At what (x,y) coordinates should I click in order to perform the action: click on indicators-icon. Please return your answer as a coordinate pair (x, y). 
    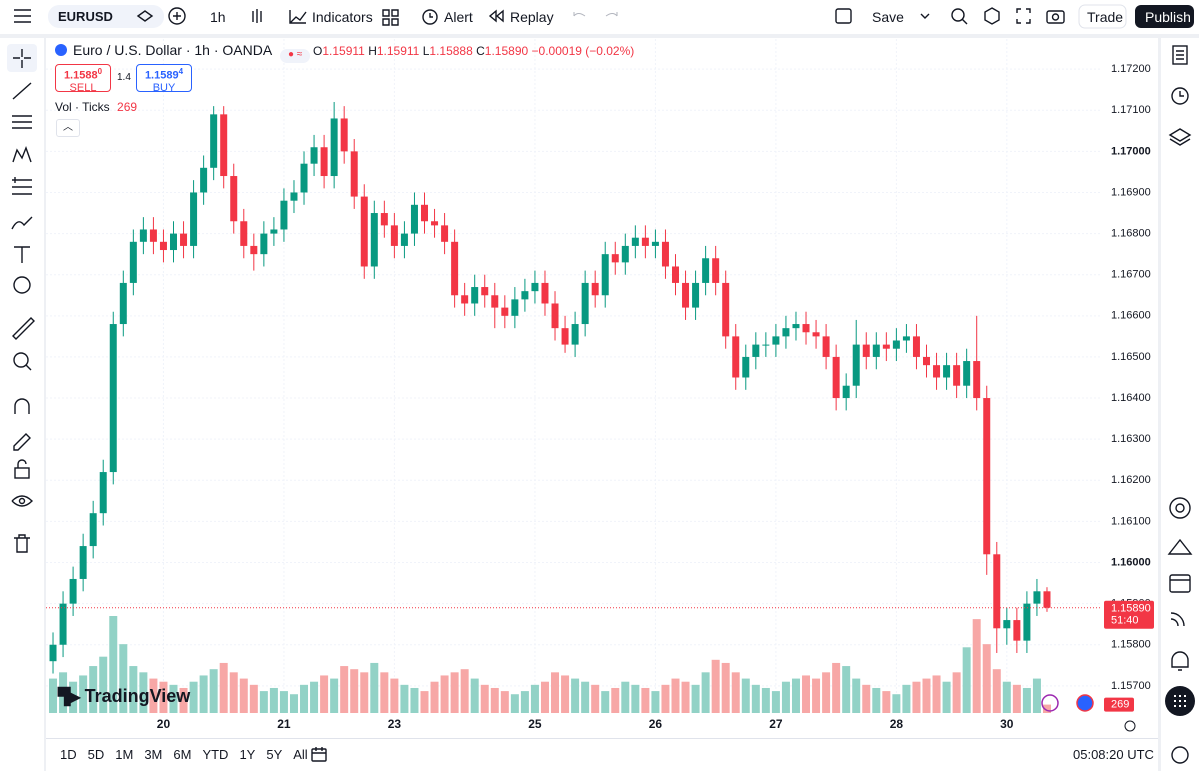
    Looking at the image, I should click on (298, 17).